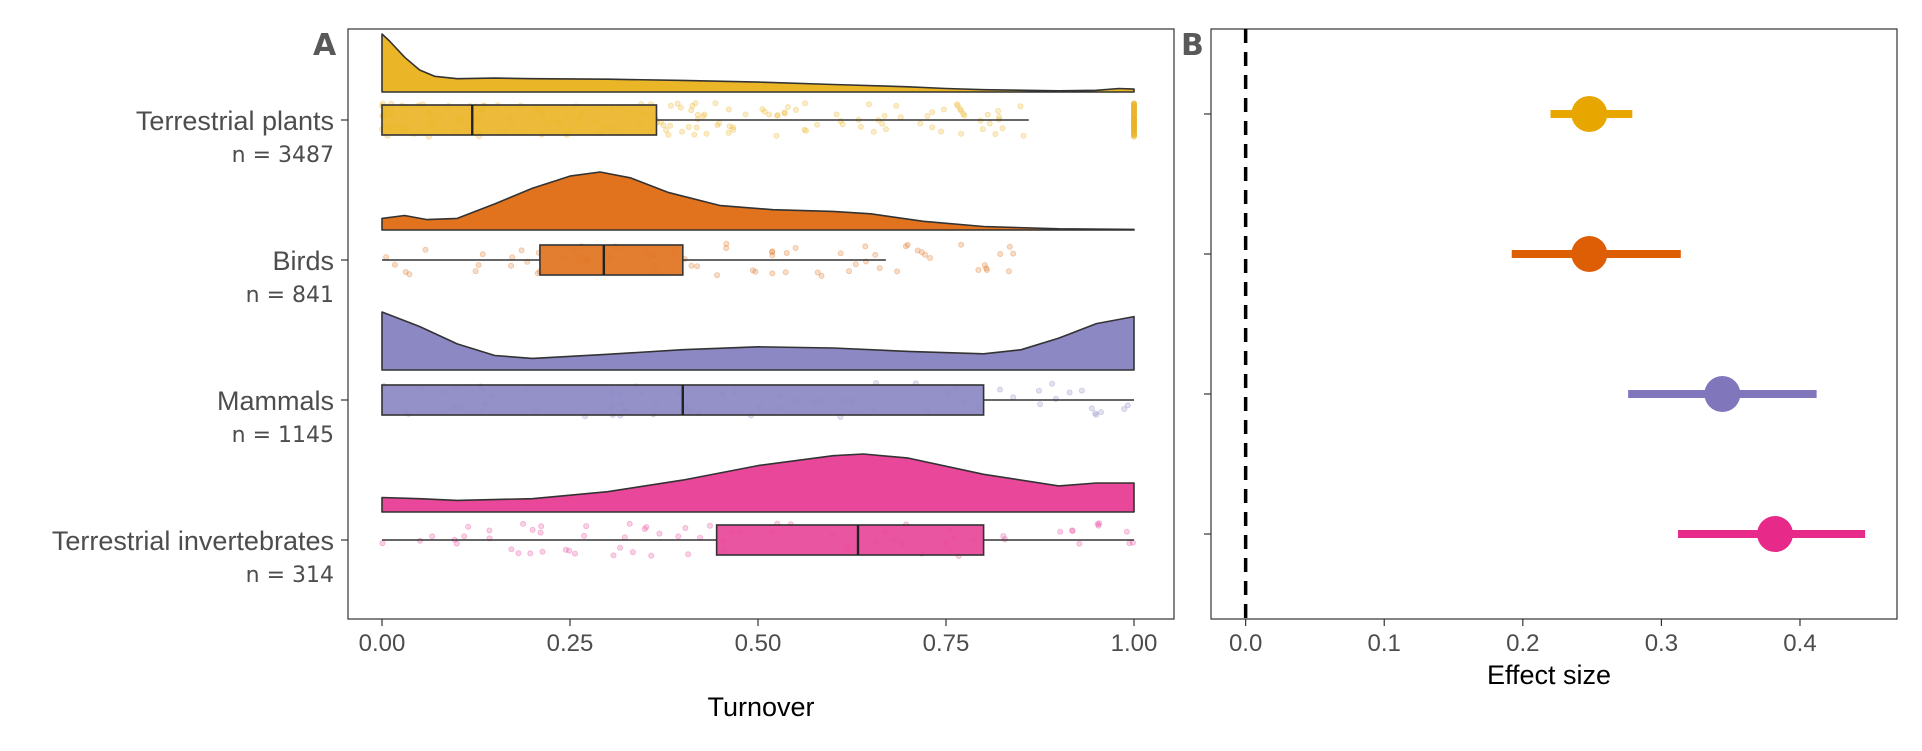  Describe the element at coordinates (758, 643) in the screenshot. I see `x-tick-label-a-2: 0.50` at that location.